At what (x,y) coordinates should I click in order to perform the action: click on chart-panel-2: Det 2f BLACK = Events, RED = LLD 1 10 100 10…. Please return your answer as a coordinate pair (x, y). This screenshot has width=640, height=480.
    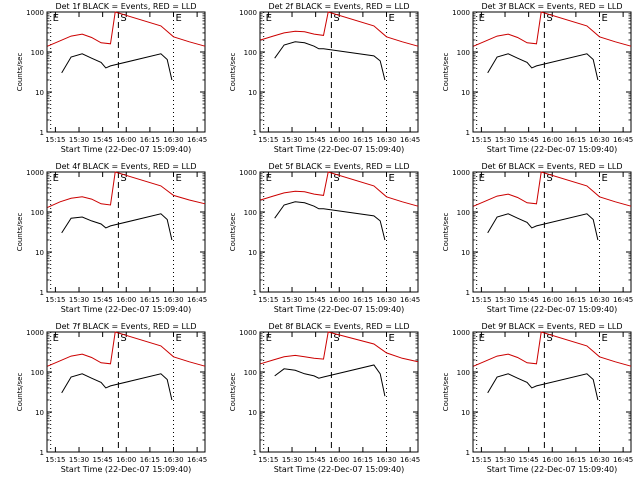
    Looking at the image, I should click on (324, 78).